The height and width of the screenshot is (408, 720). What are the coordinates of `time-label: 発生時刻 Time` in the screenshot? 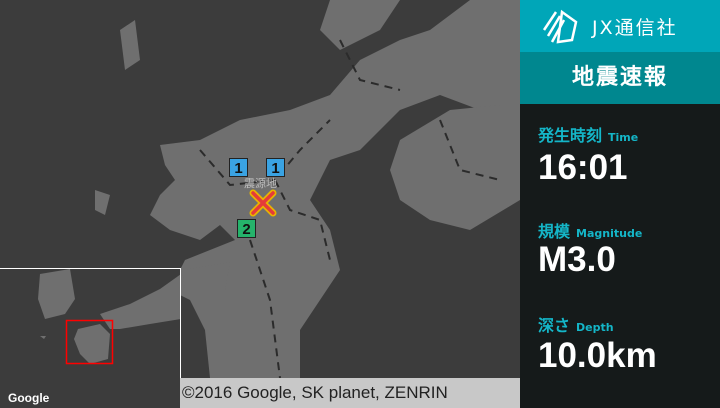 It's located at (588, 135).